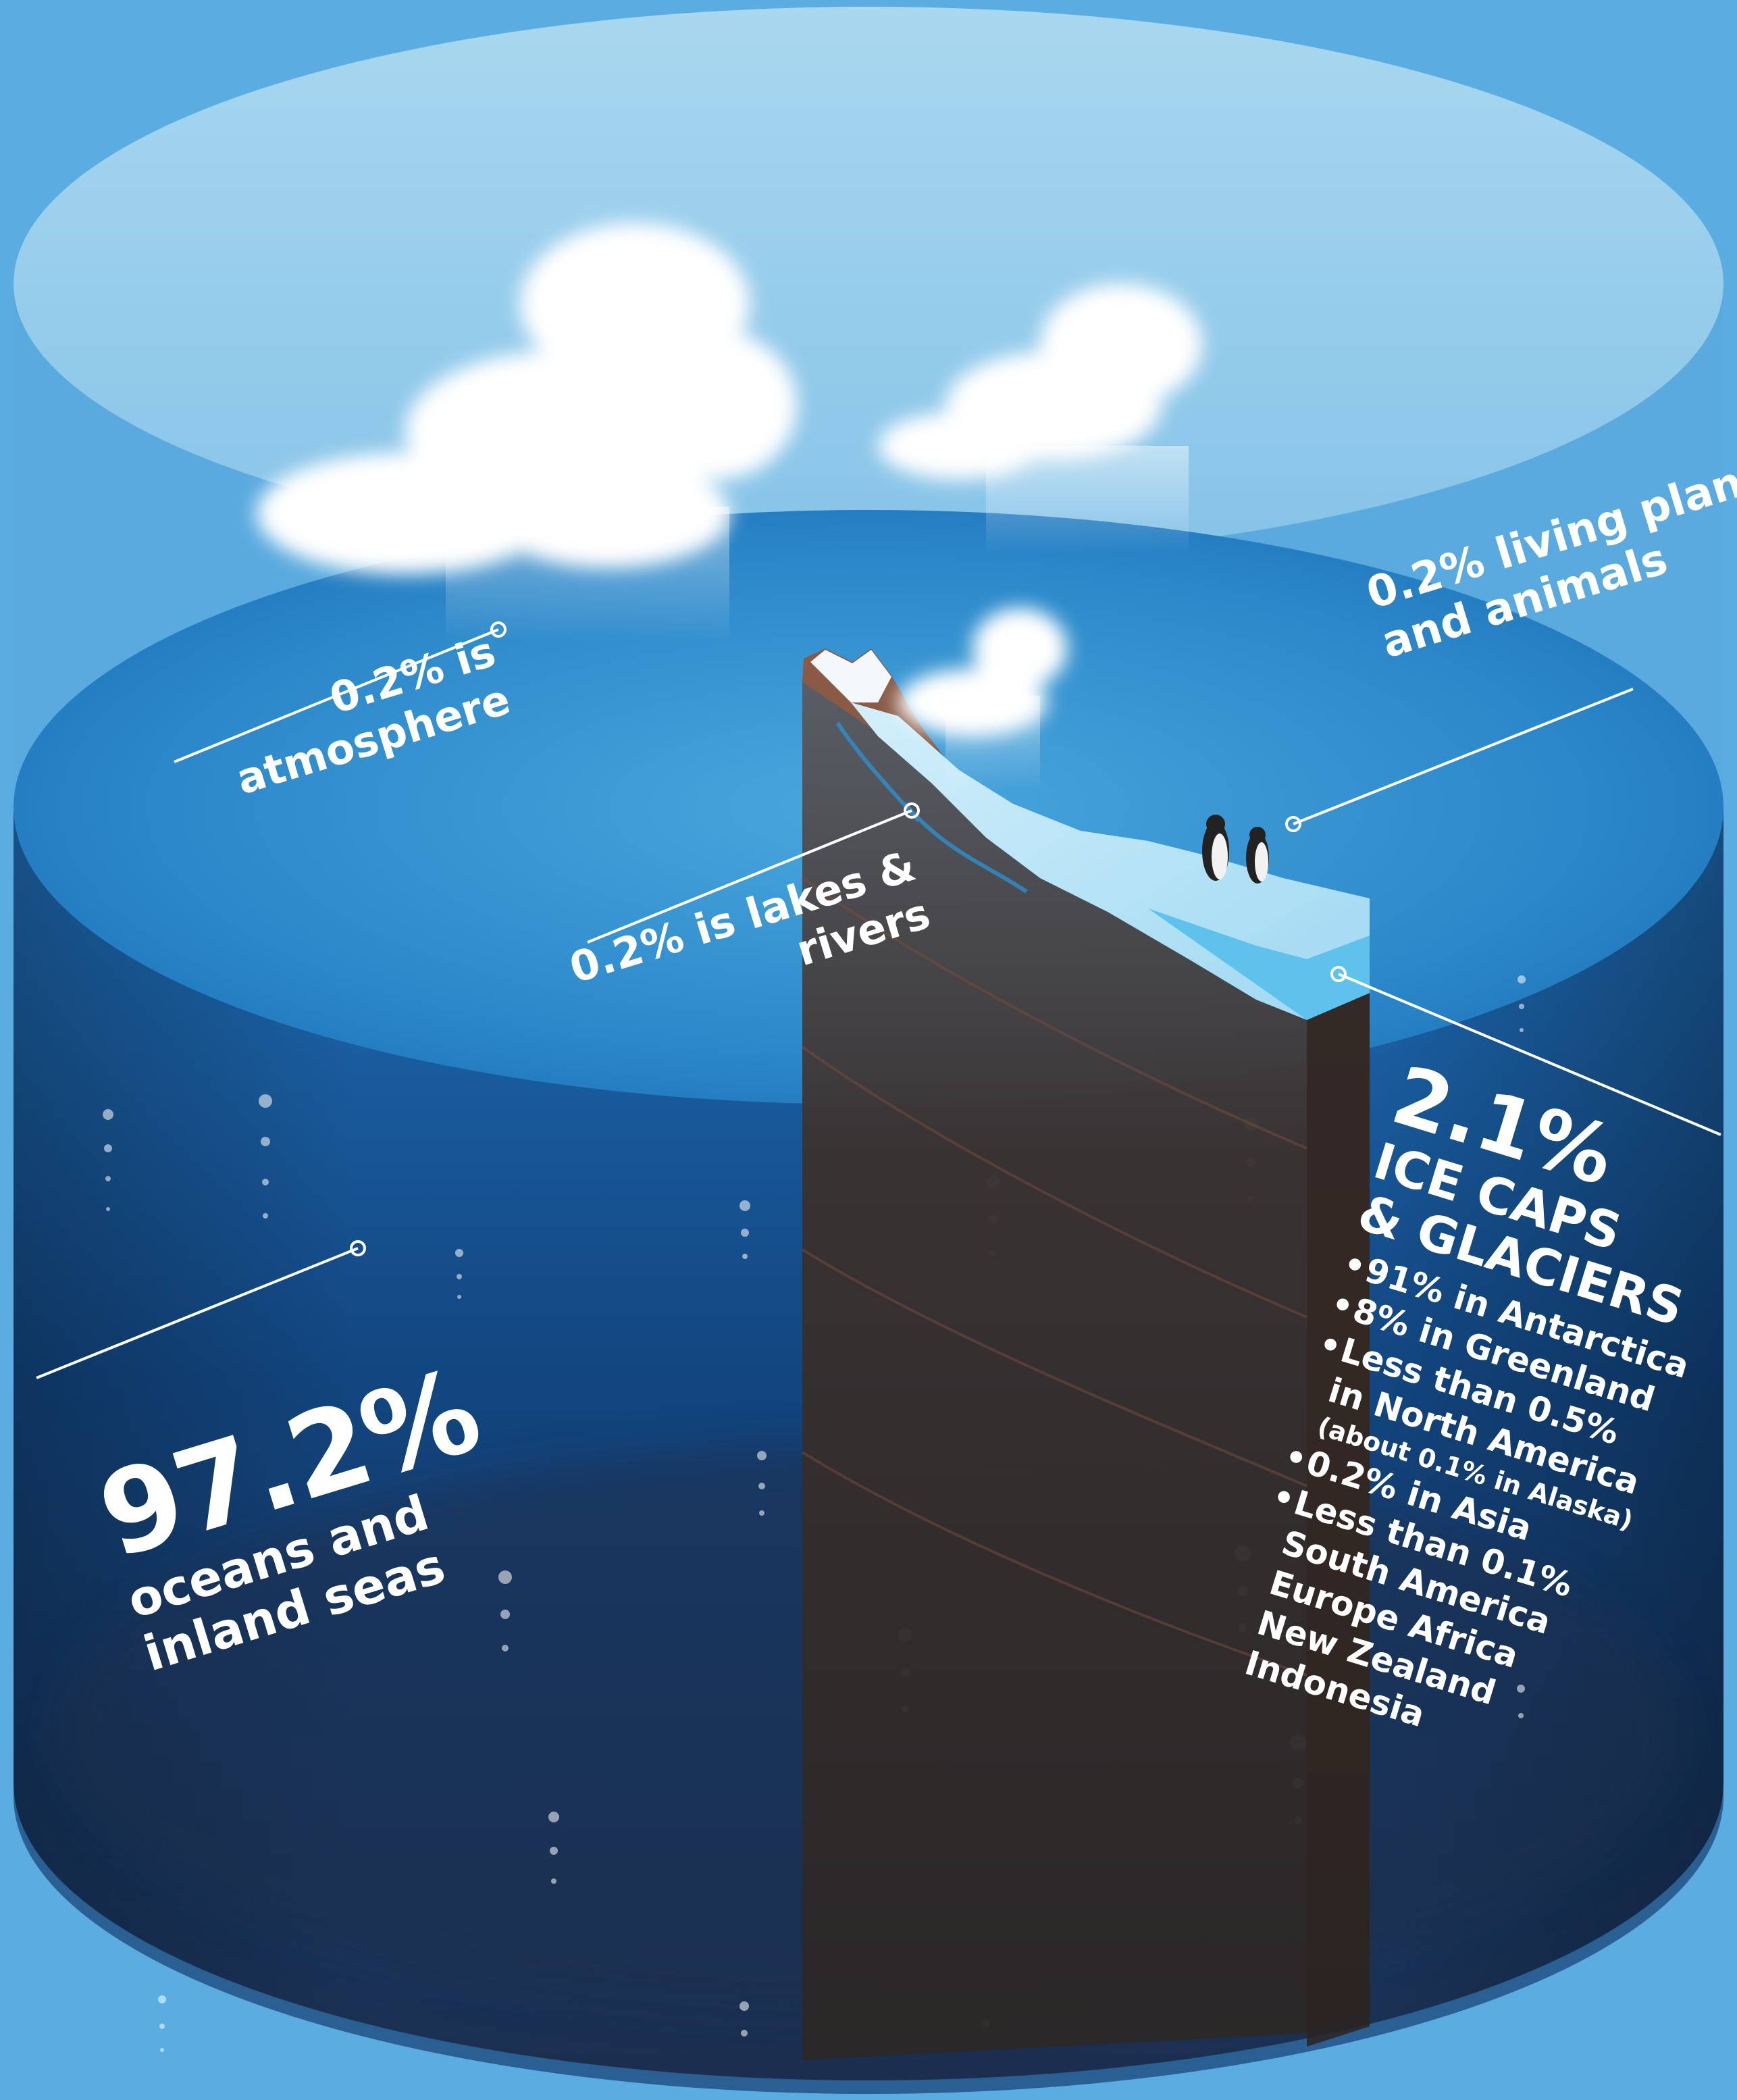  I want to click on clouds, so click(729, 507).